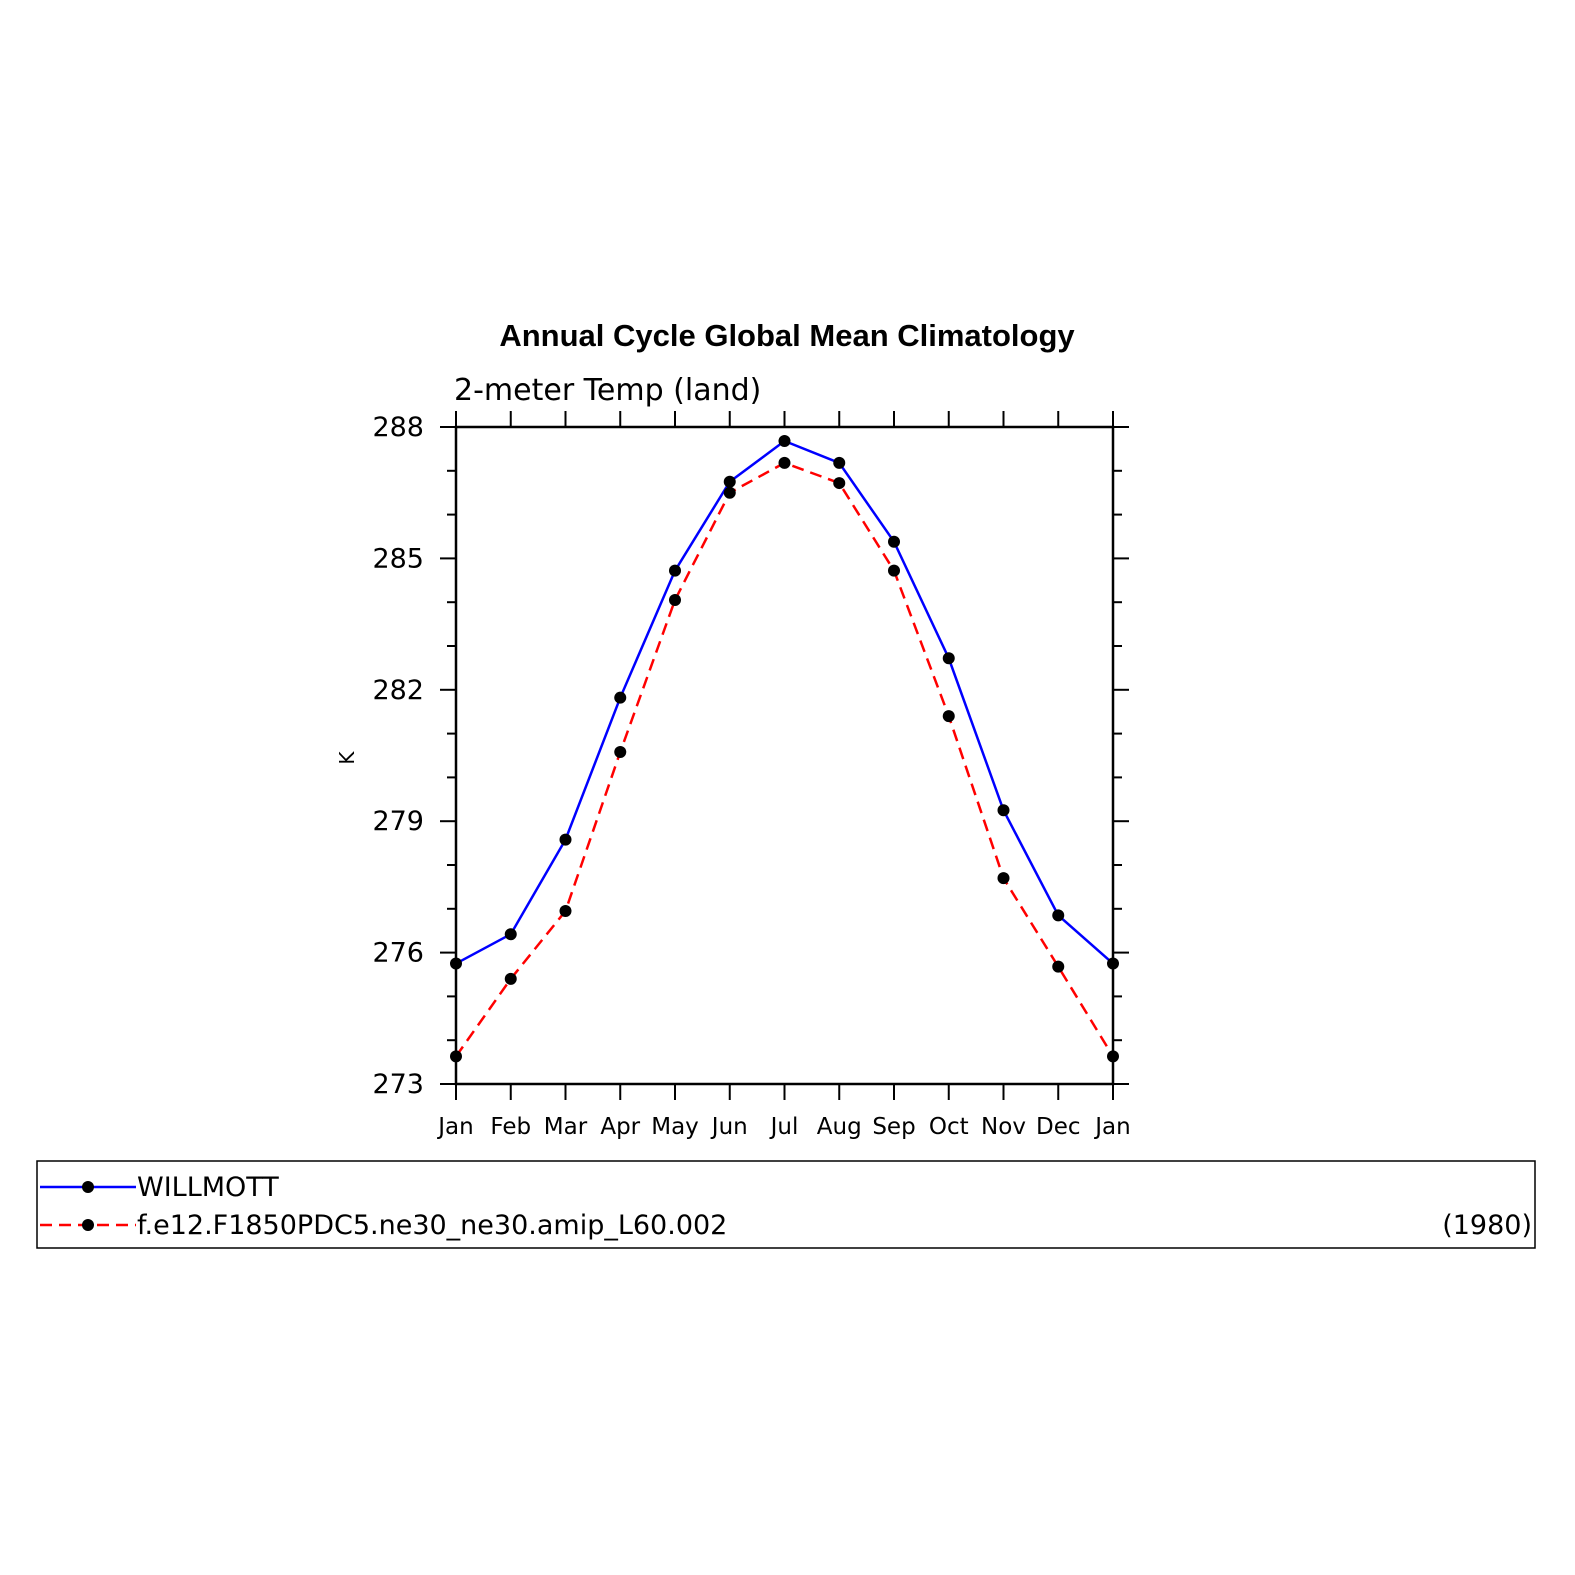 The width and height of the screenshot is (1575, 1575). I want to click on legend-box, so click(786, 1204).